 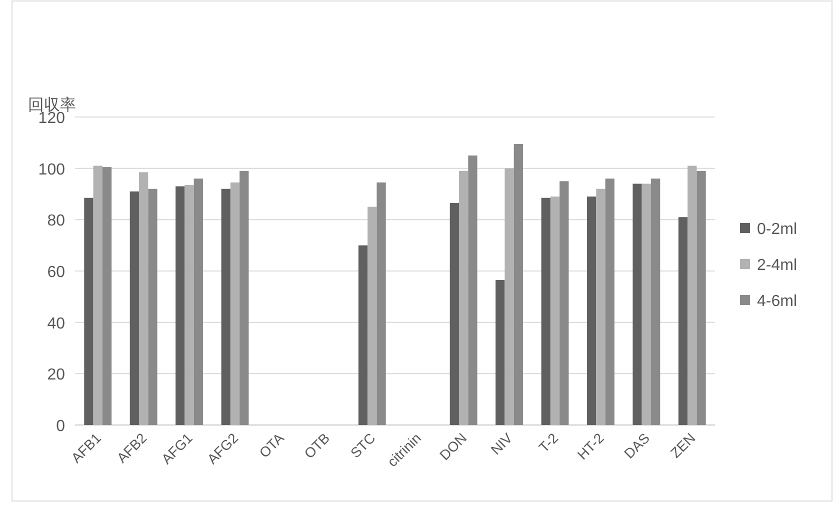 What do you see at coordinates (56, 272) in the screenshot?
I see `y-tick-label: 60` at bounding box center [56, 272].